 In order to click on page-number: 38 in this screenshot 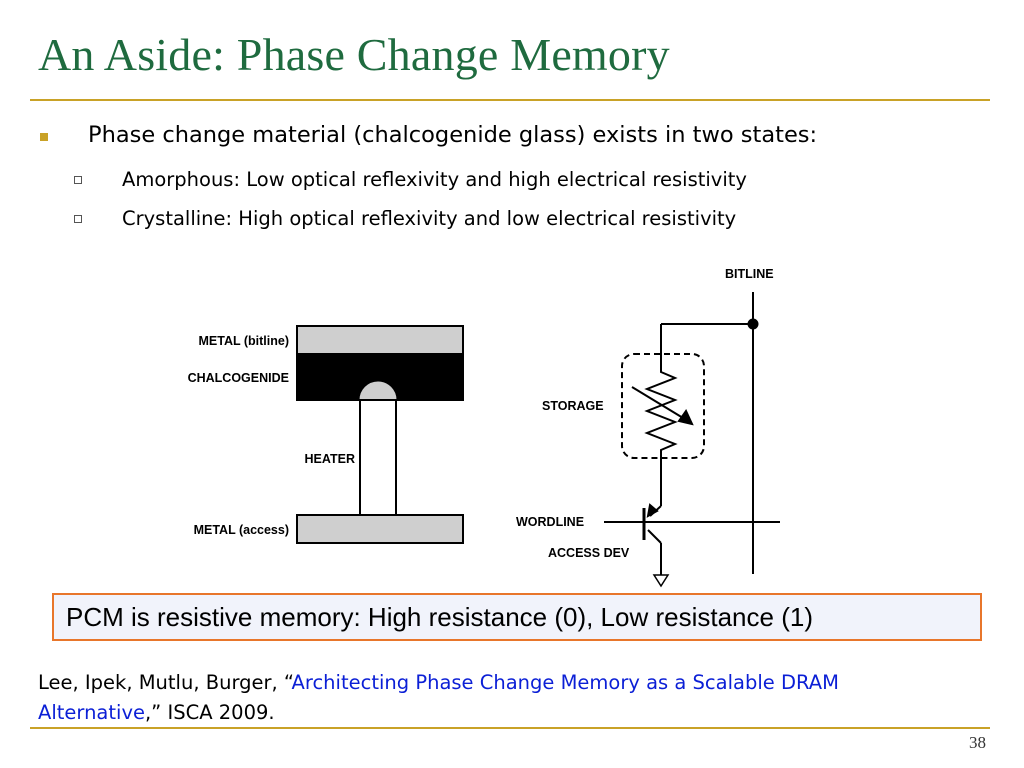, I will do `click(977, 742)`.